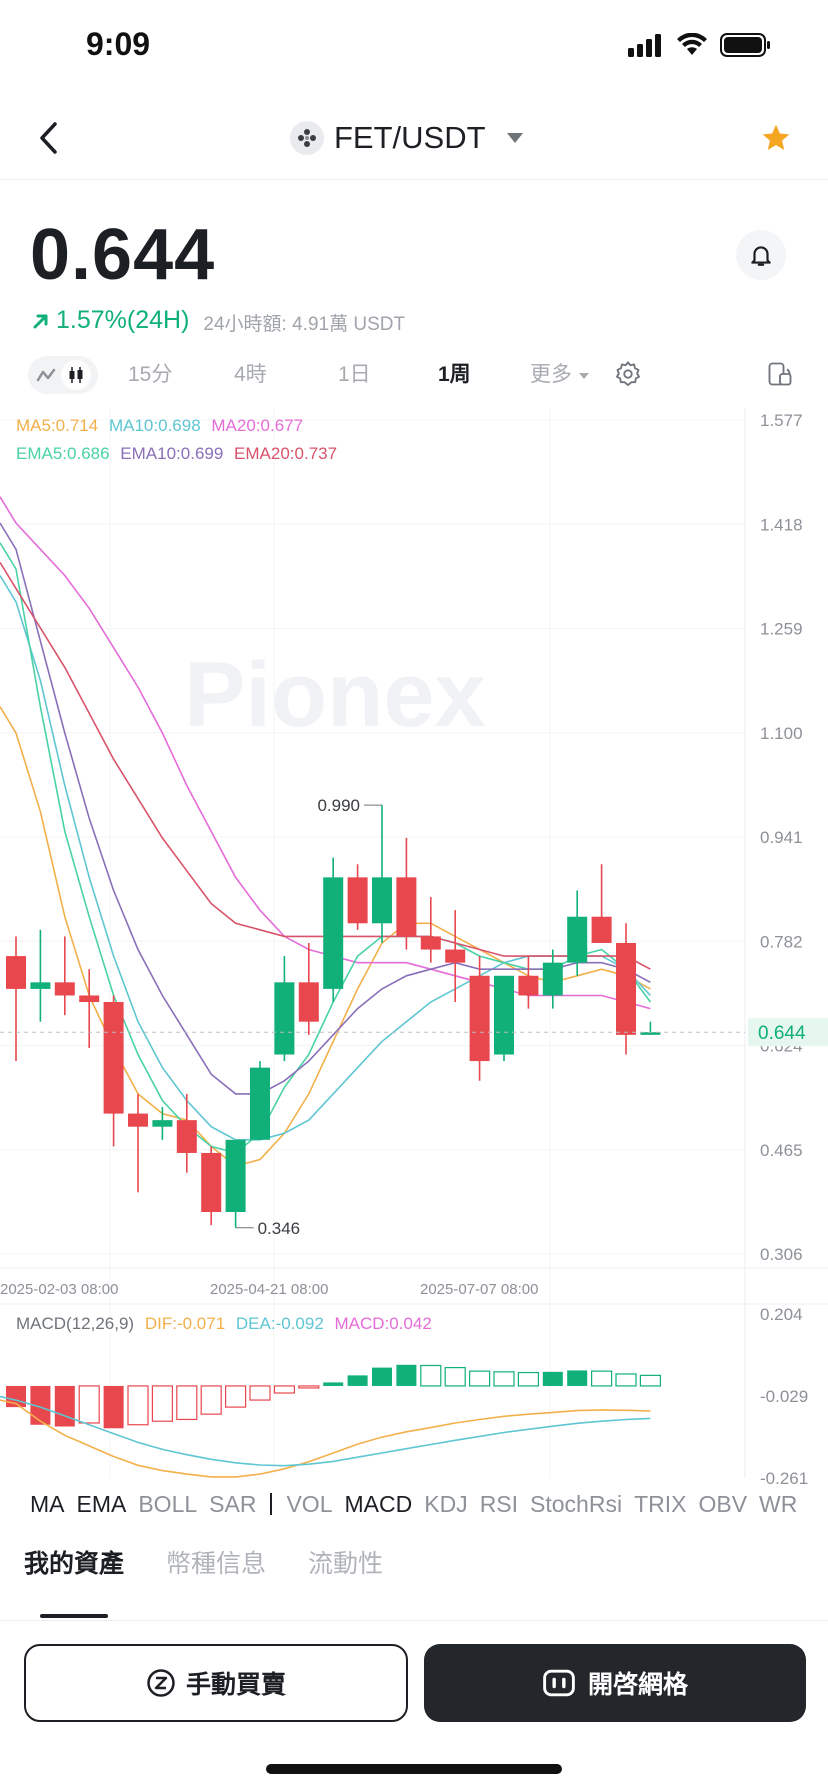 This screenshot has height=1792, width=828. I want to click on macd-y-tick-label: 0.204, so click(781, 1314).